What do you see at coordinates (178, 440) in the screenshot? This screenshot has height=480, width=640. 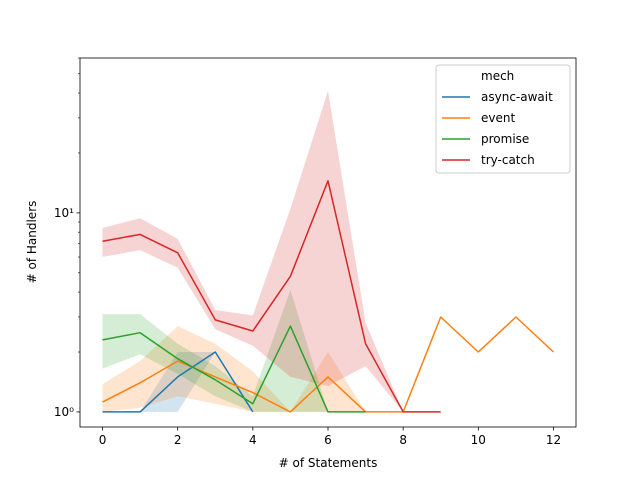 I see `x-tick-label: 2` at bounding box center [178, 440].